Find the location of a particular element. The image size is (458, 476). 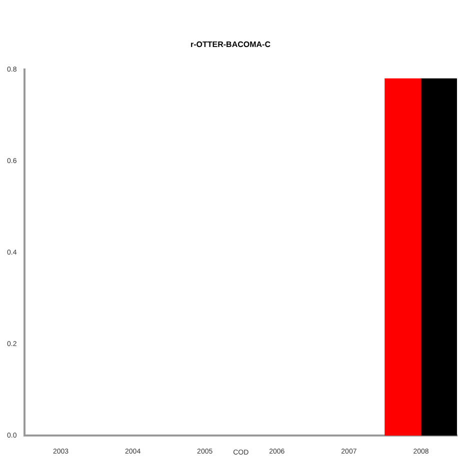

chart-title: r-OTTER-BACOMA-C is located at coordinates (230, 45).